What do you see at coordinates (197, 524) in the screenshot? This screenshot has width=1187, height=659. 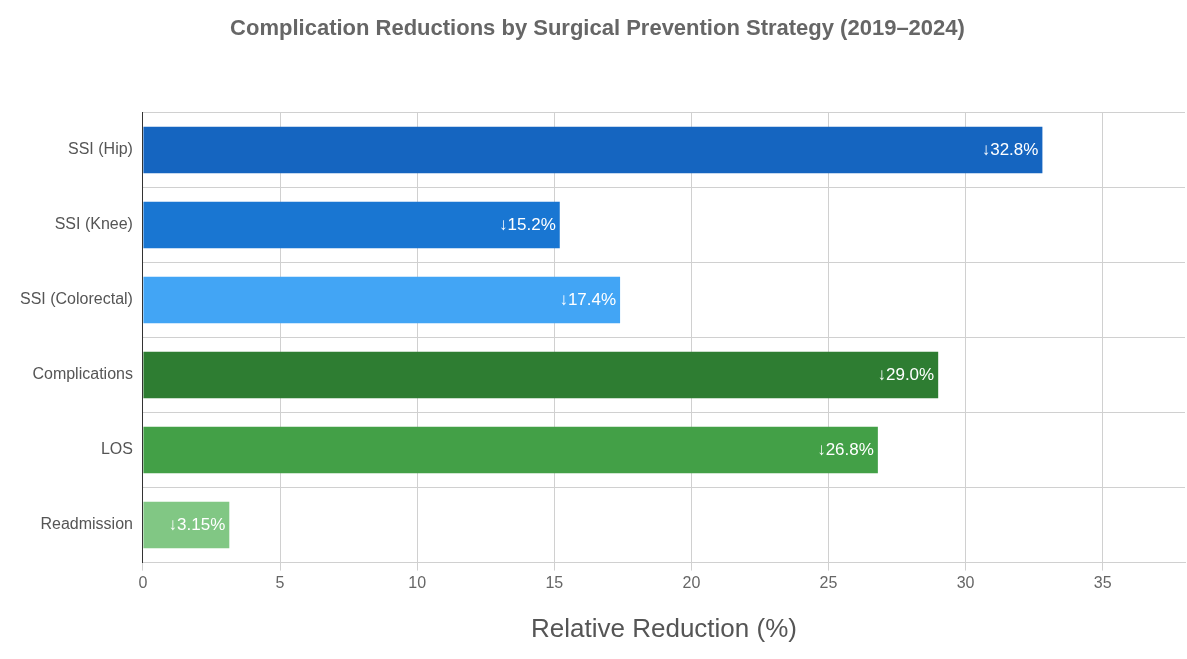 I see `data-label: ↓3.15%` at bounding box center [197, 524].